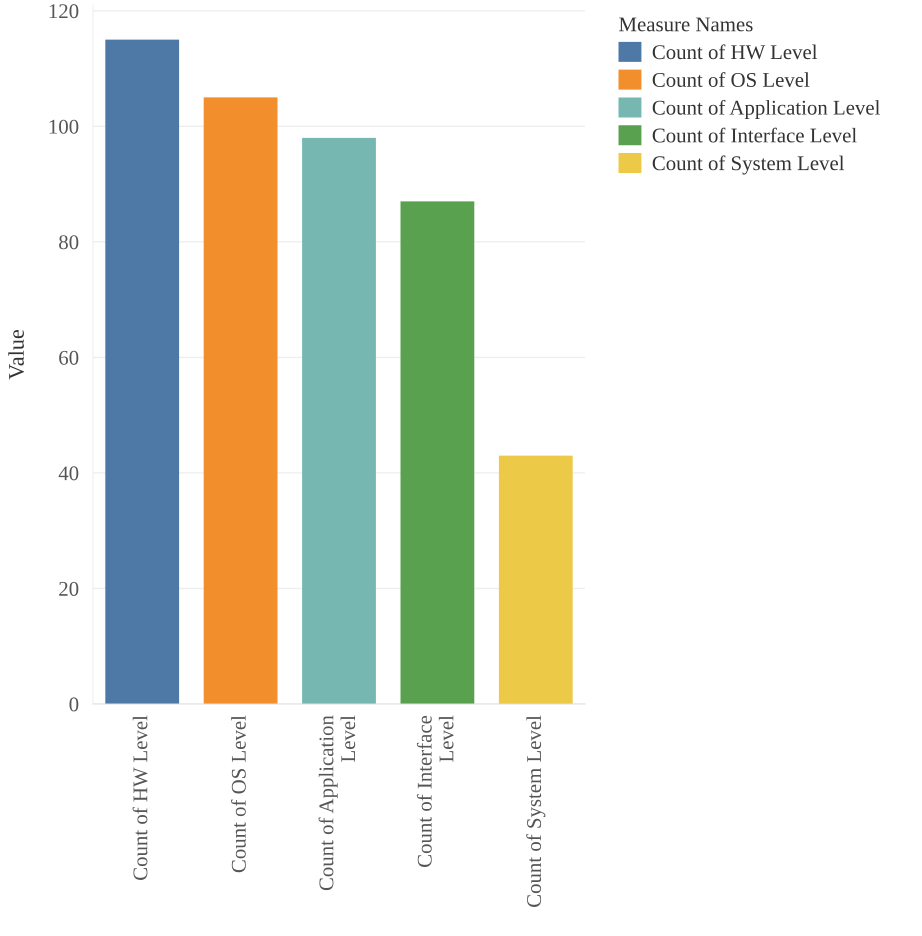 This screenshot has height=936, width=922. Describe the element at coordinates (754, 135) in the screenshot. I see `legend-label: Count of Interface Level` at that location.